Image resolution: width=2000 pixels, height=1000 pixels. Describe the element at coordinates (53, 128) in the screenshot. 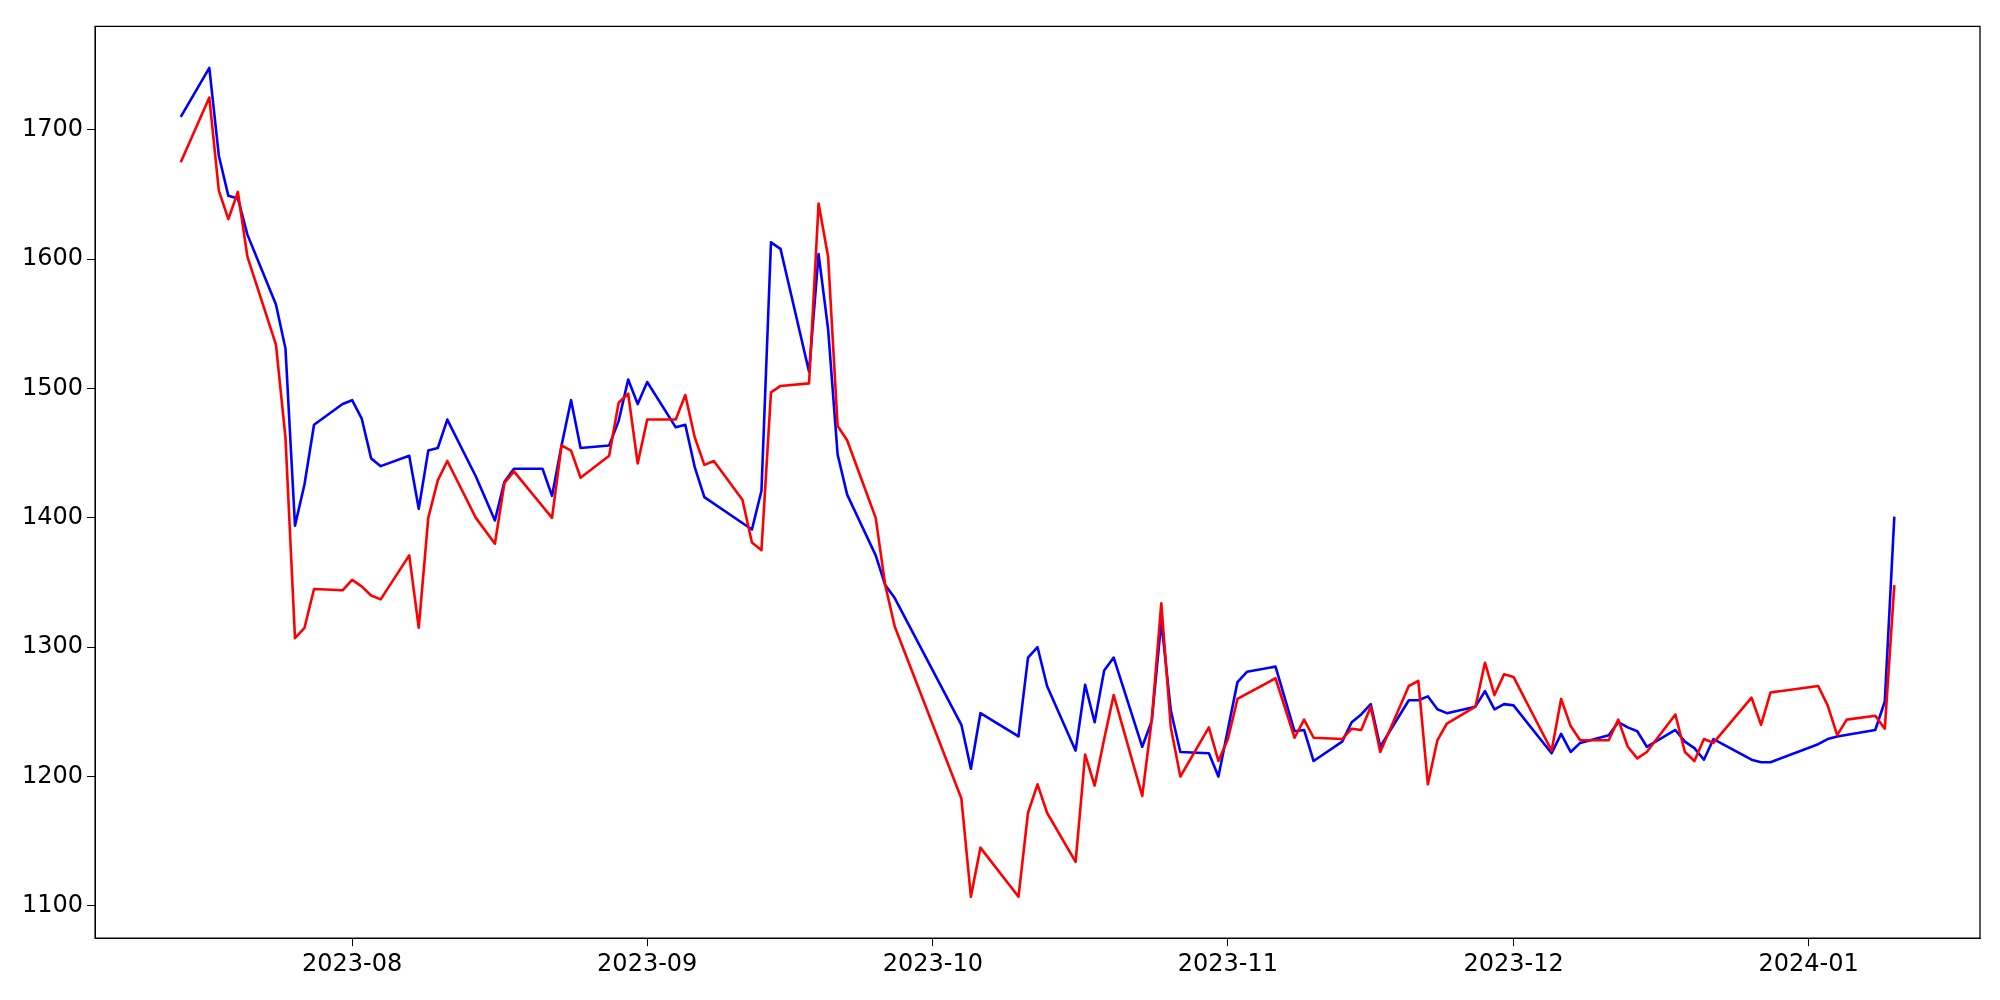

I see `y-tick-label: 1700` at that location.